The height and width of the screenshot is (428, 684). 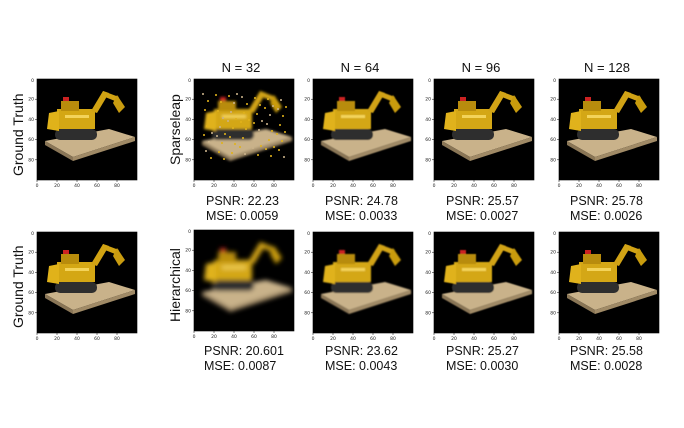 I want to click on row2-n128-metrics: PSNR: 25.58 MSE: 0.0028, so click(x=606, y=359).